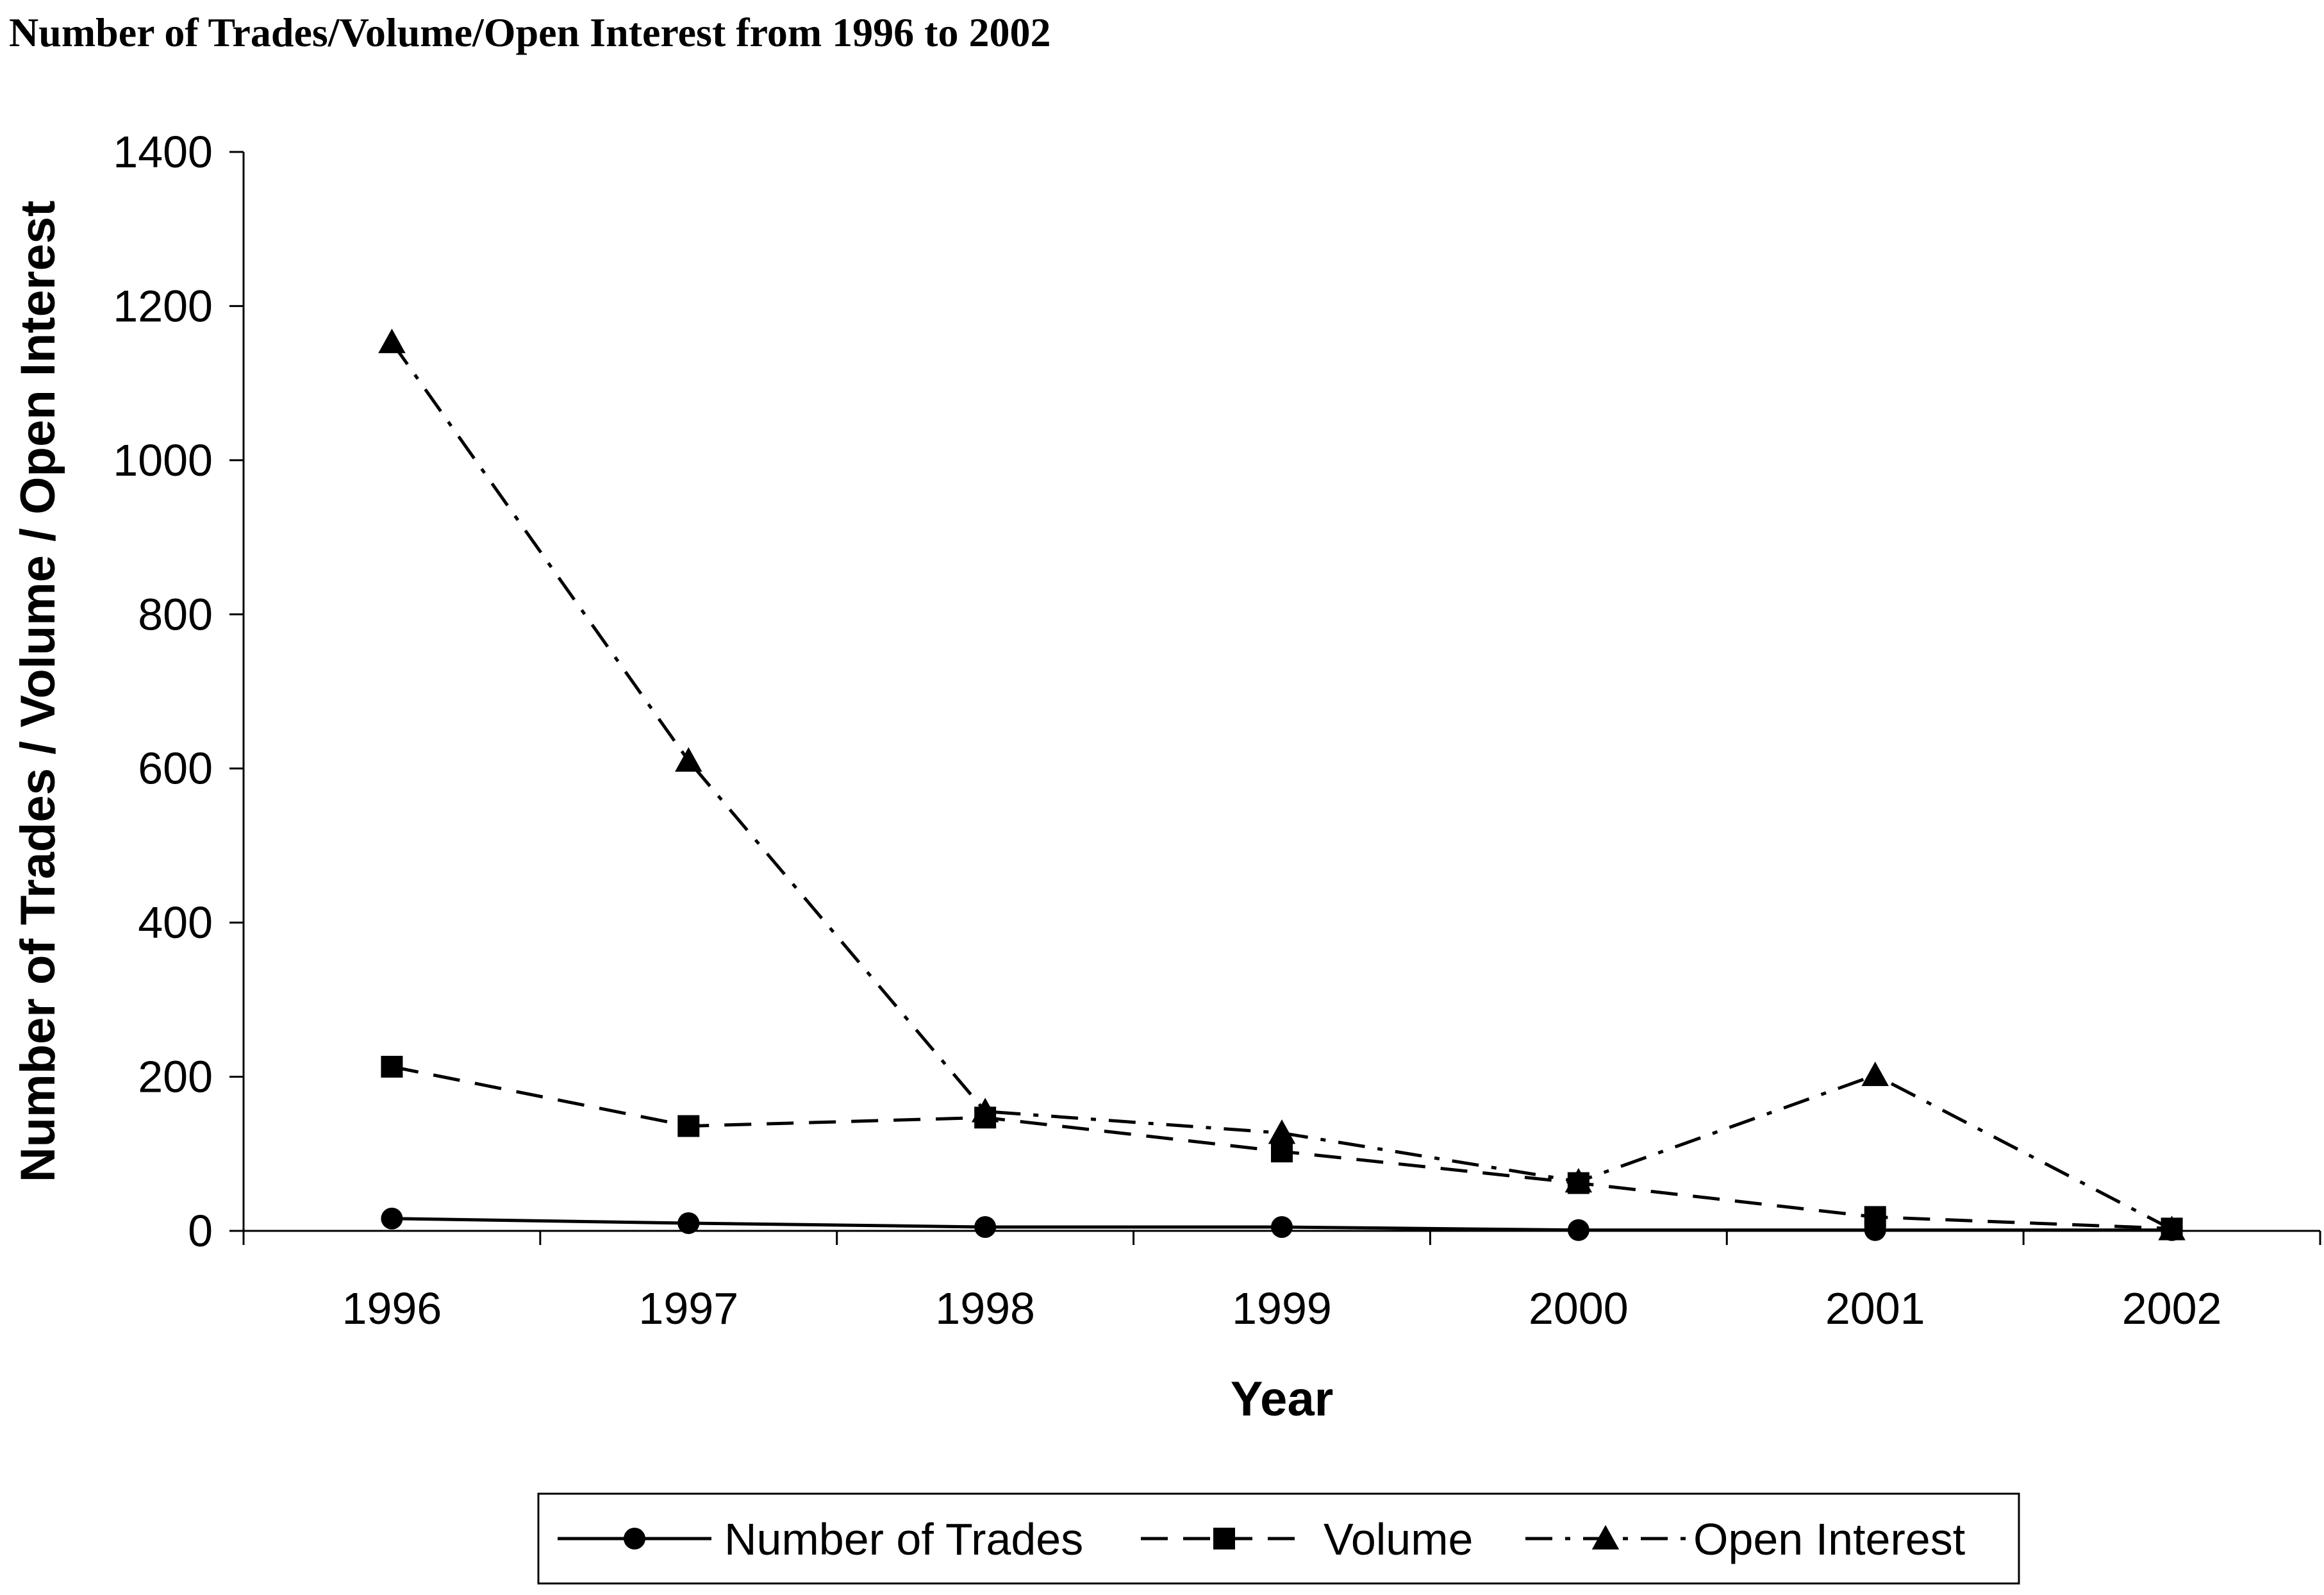 This screenshot has width=2324, height=1595. I want to click on legend-entry-volume: Volume, so click(1307, 1539).